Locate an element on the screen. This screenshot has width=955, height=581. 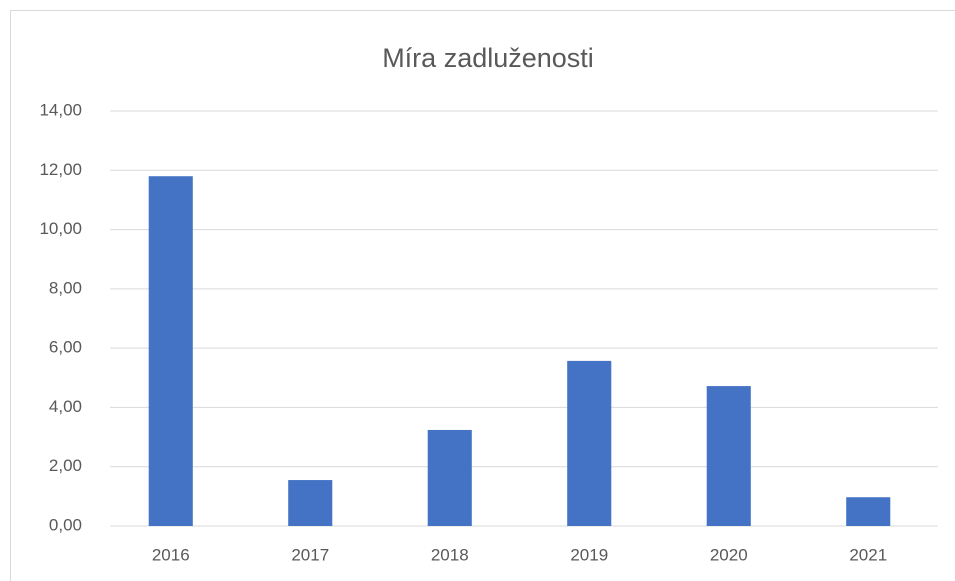
y-tick-label: 8,00 is located at coordinates (65, 287).